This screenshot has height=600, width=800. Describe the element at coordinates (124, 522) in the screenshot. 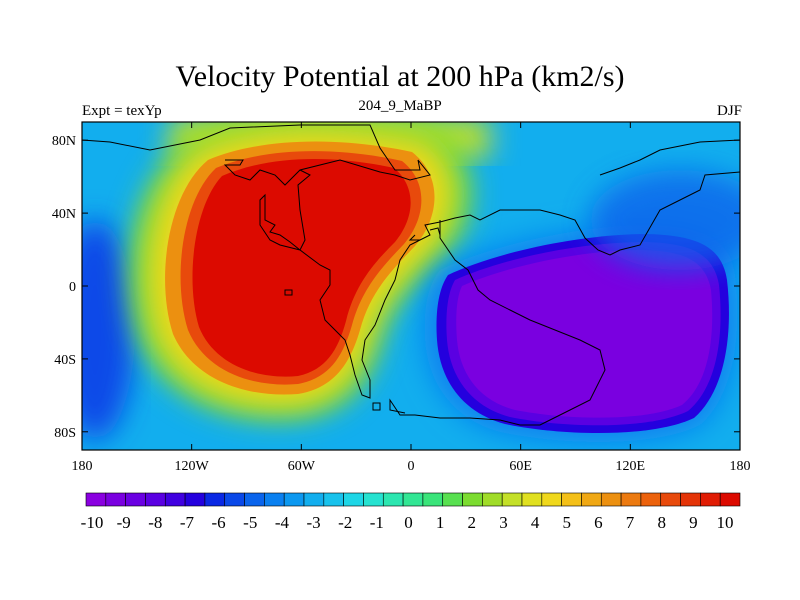

I see `colorbar-label: -9` at that location.